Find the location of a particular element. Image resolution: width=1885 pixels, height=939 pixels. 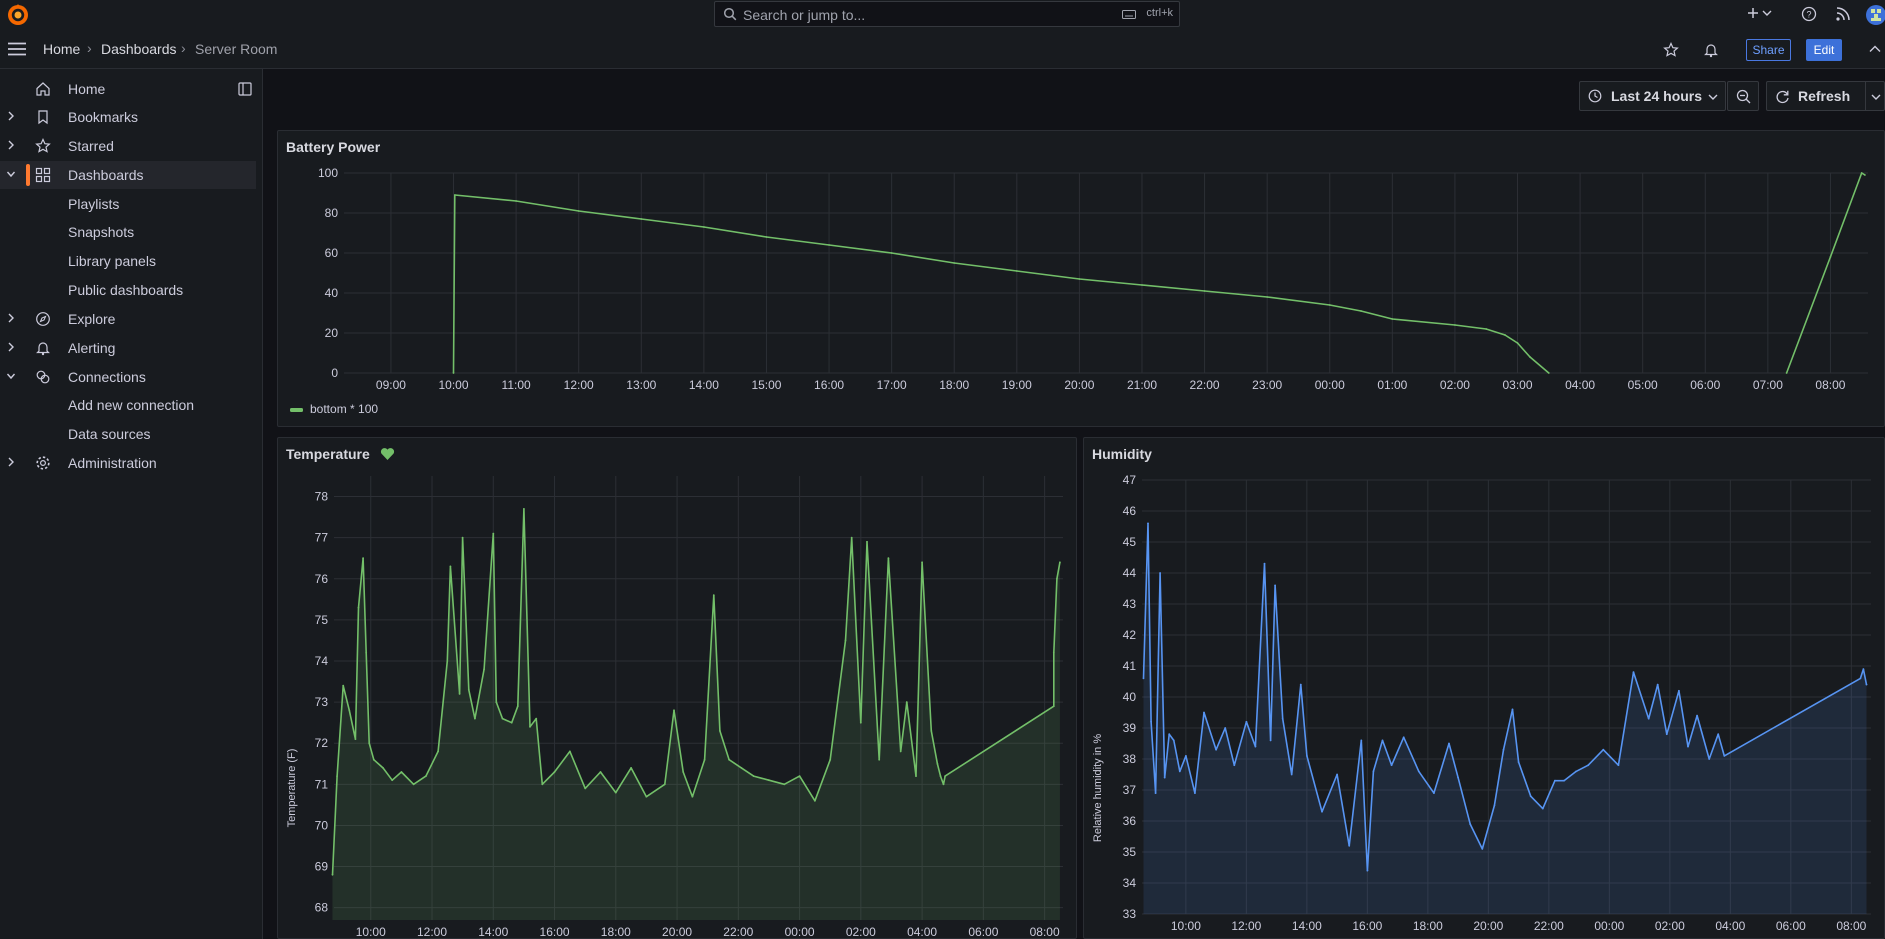

sidebar-item-bookmarks: Bookmarks is located at coordinates (128, 117).